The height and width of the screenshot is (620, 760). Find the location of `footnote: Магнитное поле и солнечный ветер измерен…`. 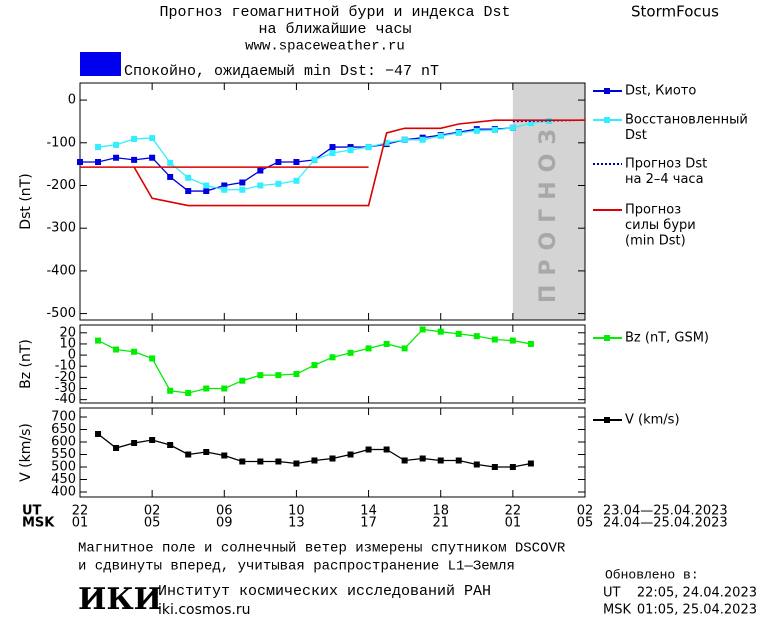

footnote: Магнитное поле и солнечный ветер измерен… is located at coordinates (322, 548).